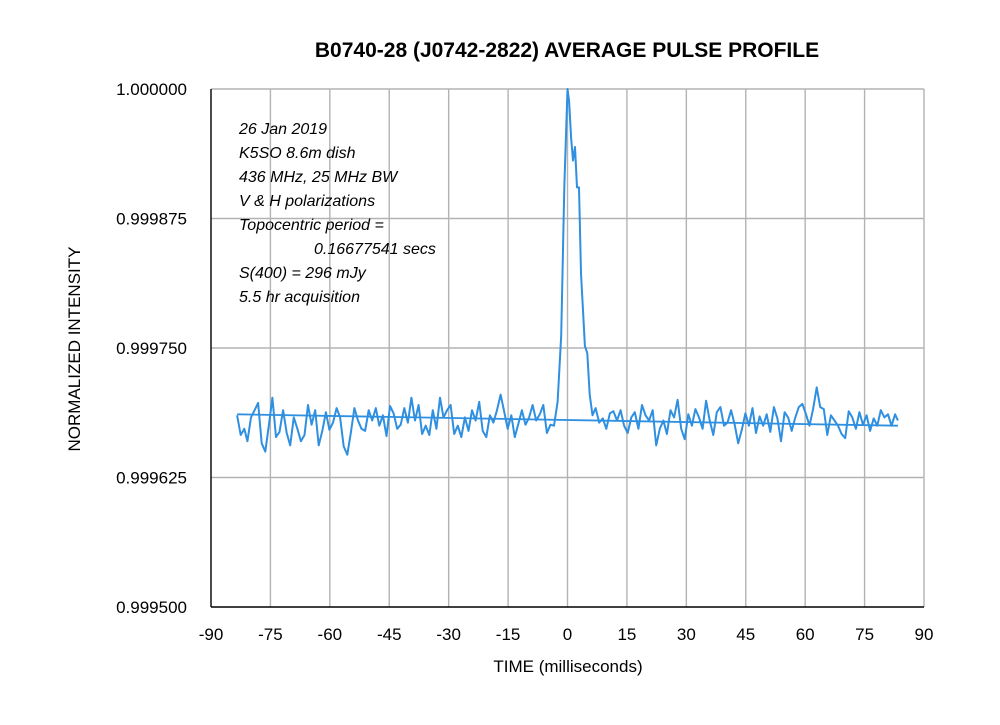 Image resolution: width=1000 pixels, height=725 pixels. What do you see at coordinates (151, 219) in the screenshot?
I see `y-tick-label: 0.999875` at bounding box center [151, 219].